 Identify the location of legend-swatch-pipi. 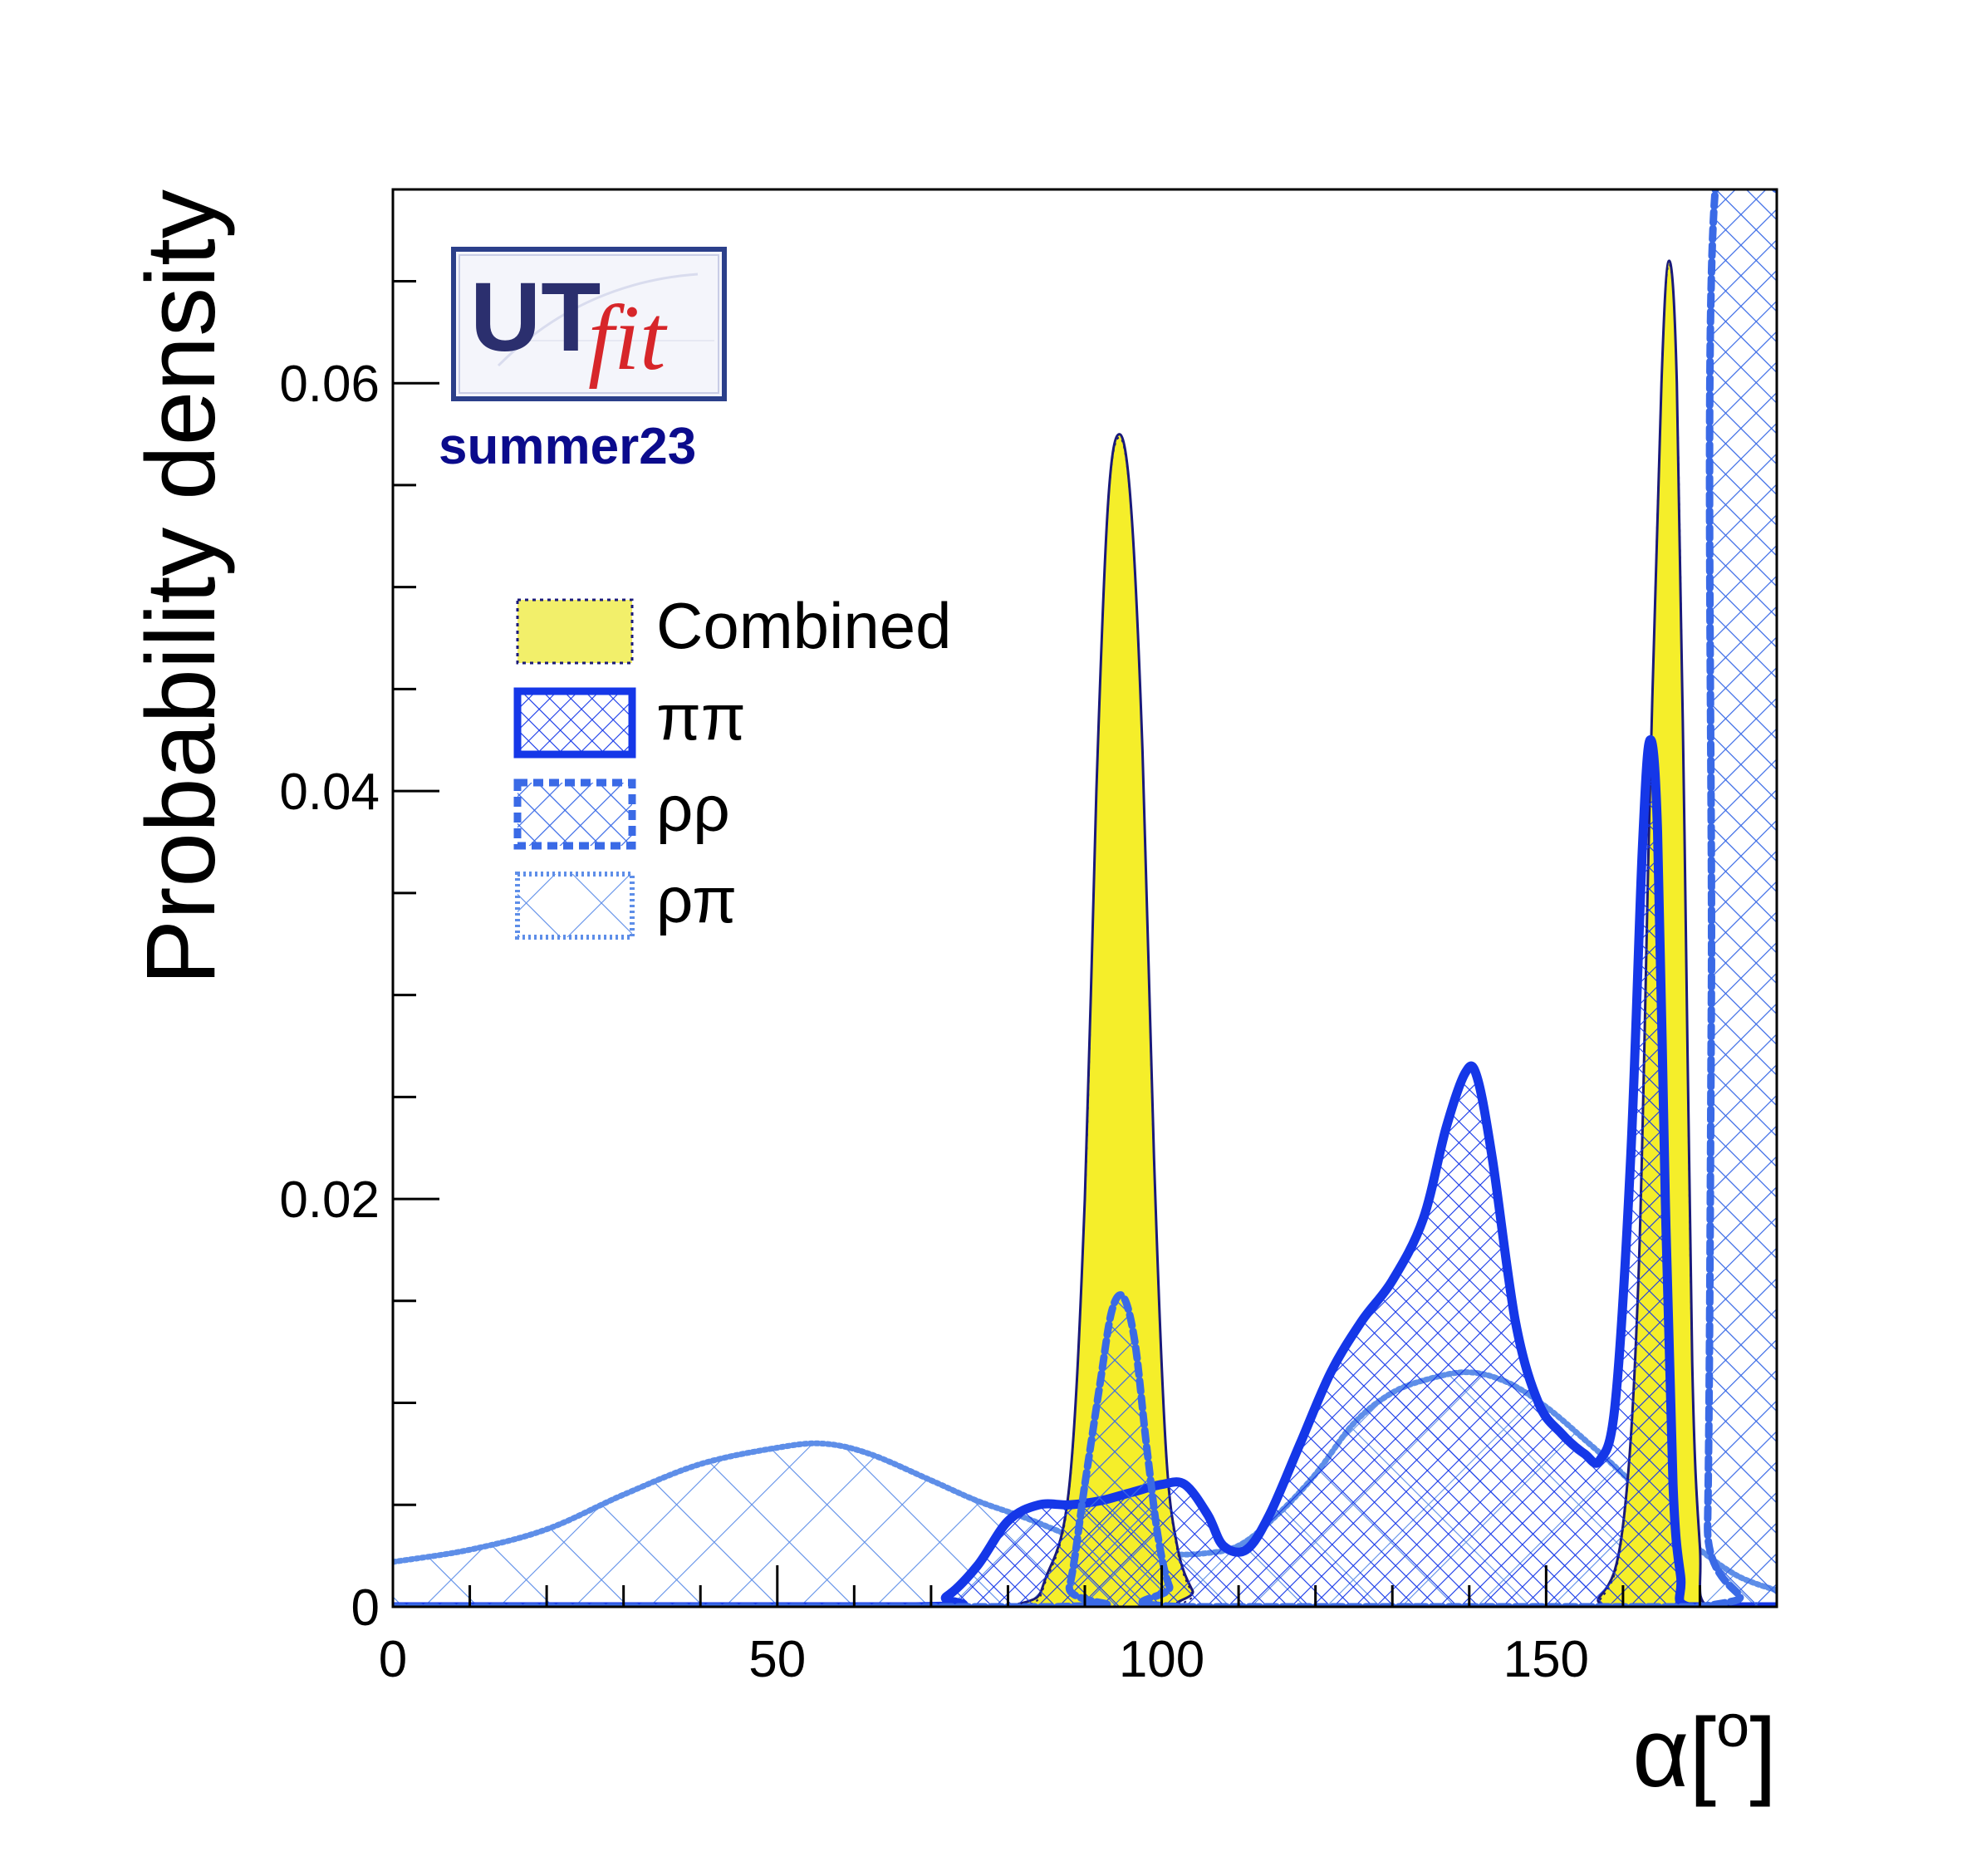
(574, 723).